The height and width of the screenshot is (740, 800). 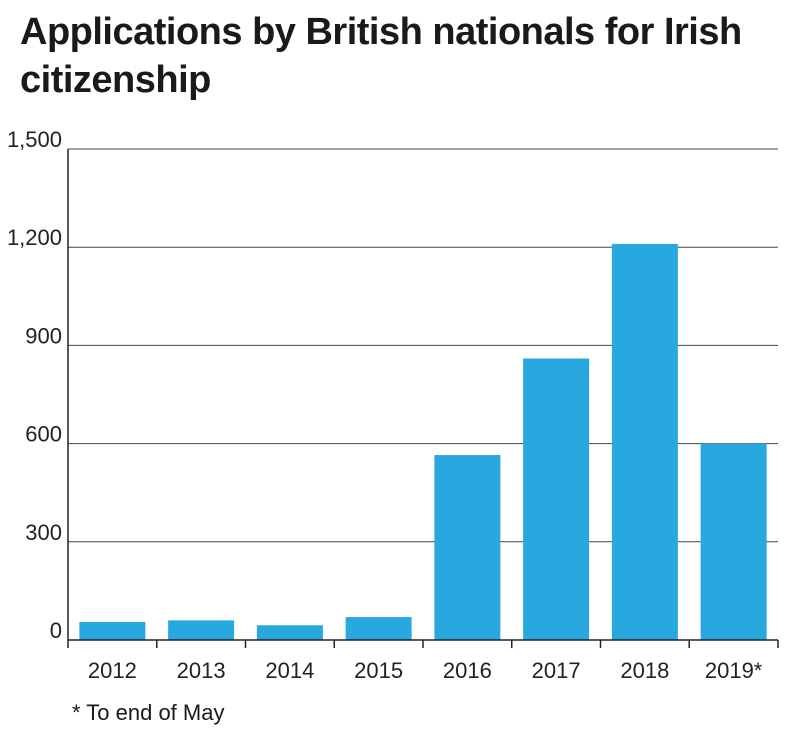 What do you see at coordinates (112, 670) in the screenshot?
I see `x-tick-label: 2012` at bounding box center [112, 670].